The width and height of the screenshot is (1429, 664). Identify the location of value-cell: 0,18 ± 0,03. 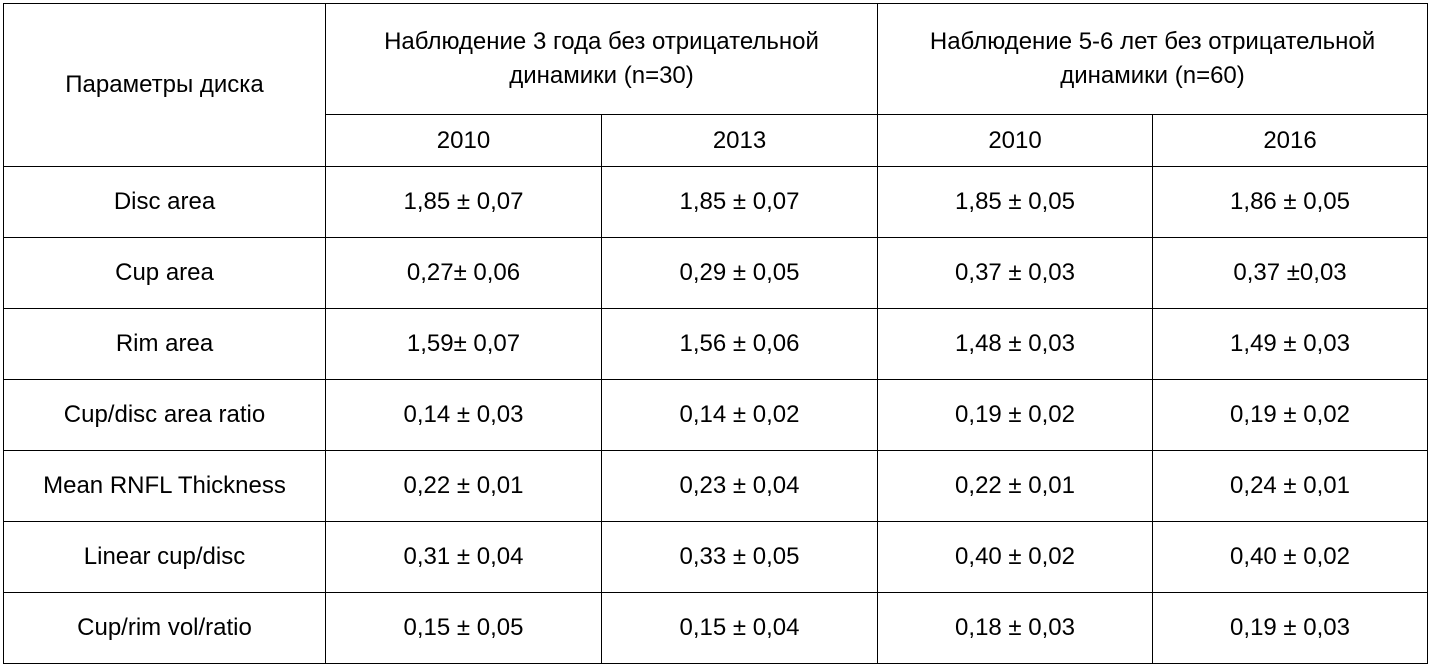
(1015, 628).